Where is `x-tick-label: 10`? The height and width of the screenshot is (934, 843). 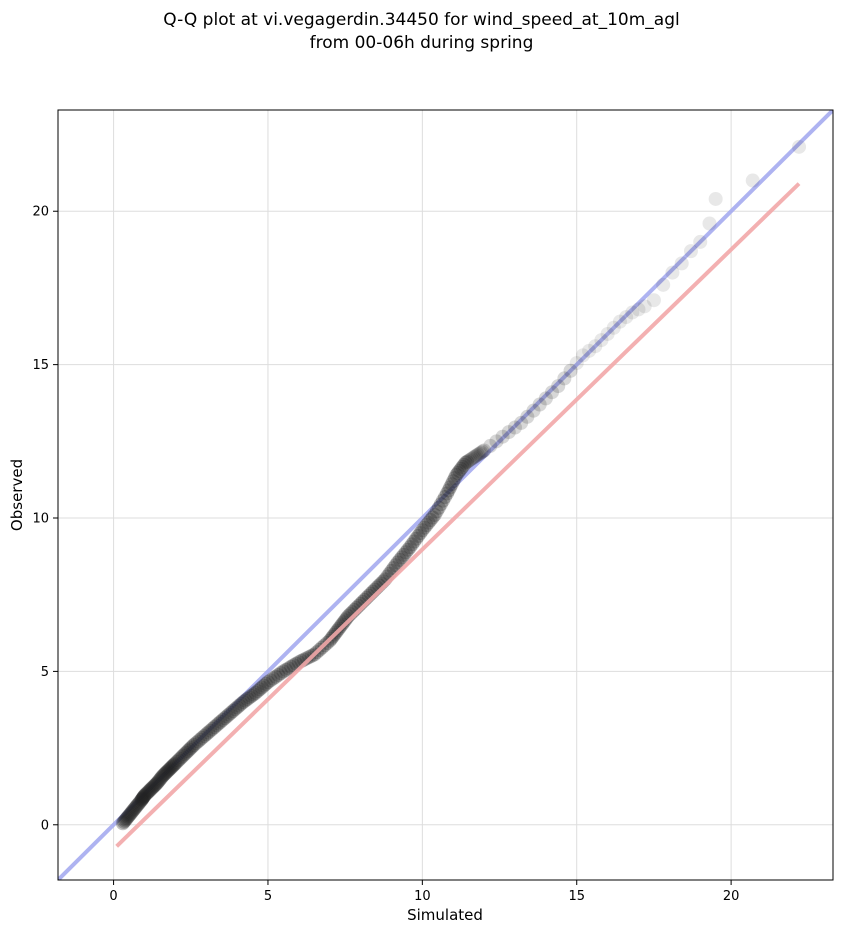 x-tick-label: 10 is located at coordinates (422, 896).